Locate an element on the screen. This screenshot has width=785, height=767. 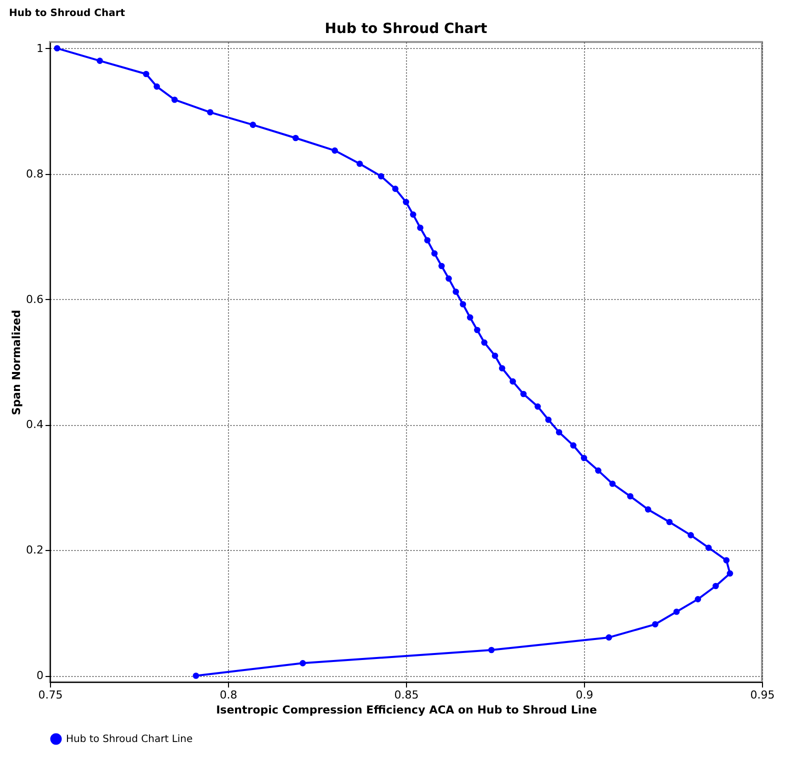
y-tick-label: 0.6 is located at coordinates (35, 299).